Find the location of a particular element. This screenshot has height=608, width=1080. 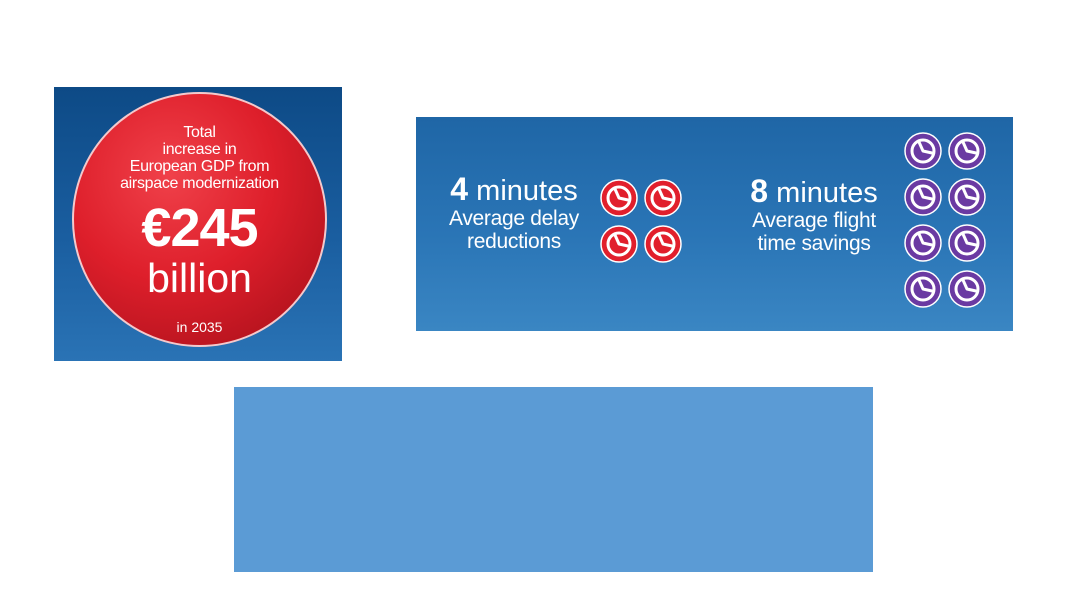

flight-clock-grid is located at coordinates (945, 220).